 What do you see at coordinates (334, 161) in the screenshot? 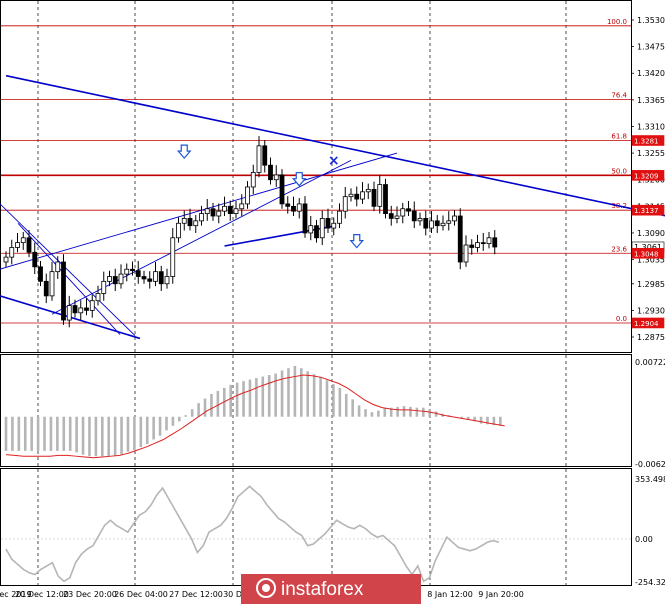
I see `x-marker: ×` at bounding box center [334, 161].